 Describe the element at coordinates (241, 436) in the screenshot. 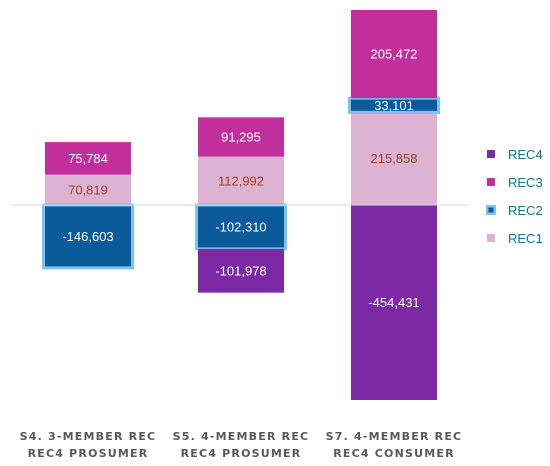

I see `category-label-1-line-0: S5. 4-MEMBER REC` at that location.